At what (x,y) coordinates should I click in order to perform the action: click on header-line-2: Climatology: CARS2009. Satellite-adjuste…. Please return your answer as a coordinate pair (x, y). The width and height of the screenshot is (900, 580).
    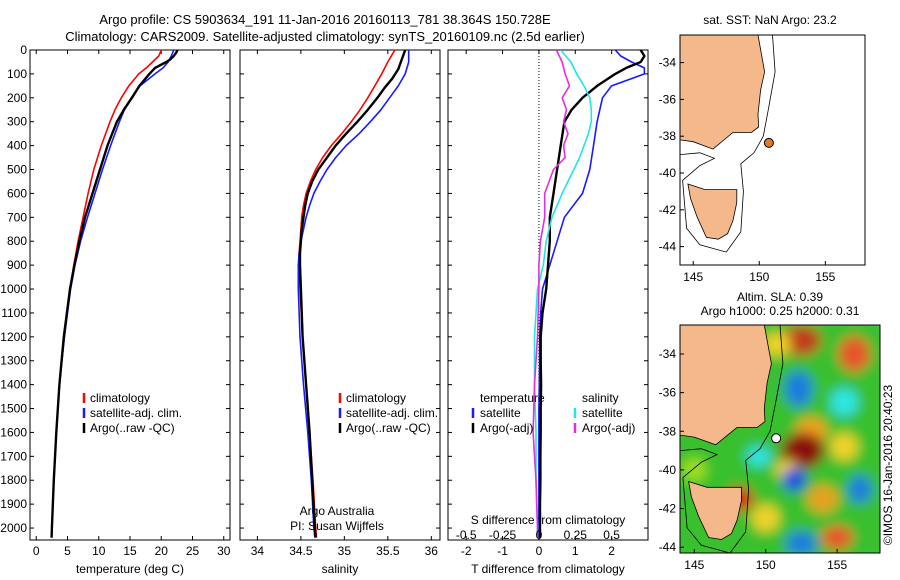
    Looking at the image, I should click on (325, 36).